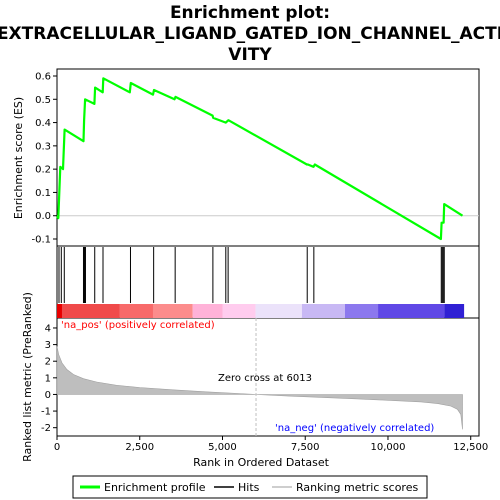 The width and height of the screenshot is (500, 500). What do you see at coordinates (250, 55) in the screenshot?
I see `chart-title-line-3: VITY` at bounding box center [250, 55].